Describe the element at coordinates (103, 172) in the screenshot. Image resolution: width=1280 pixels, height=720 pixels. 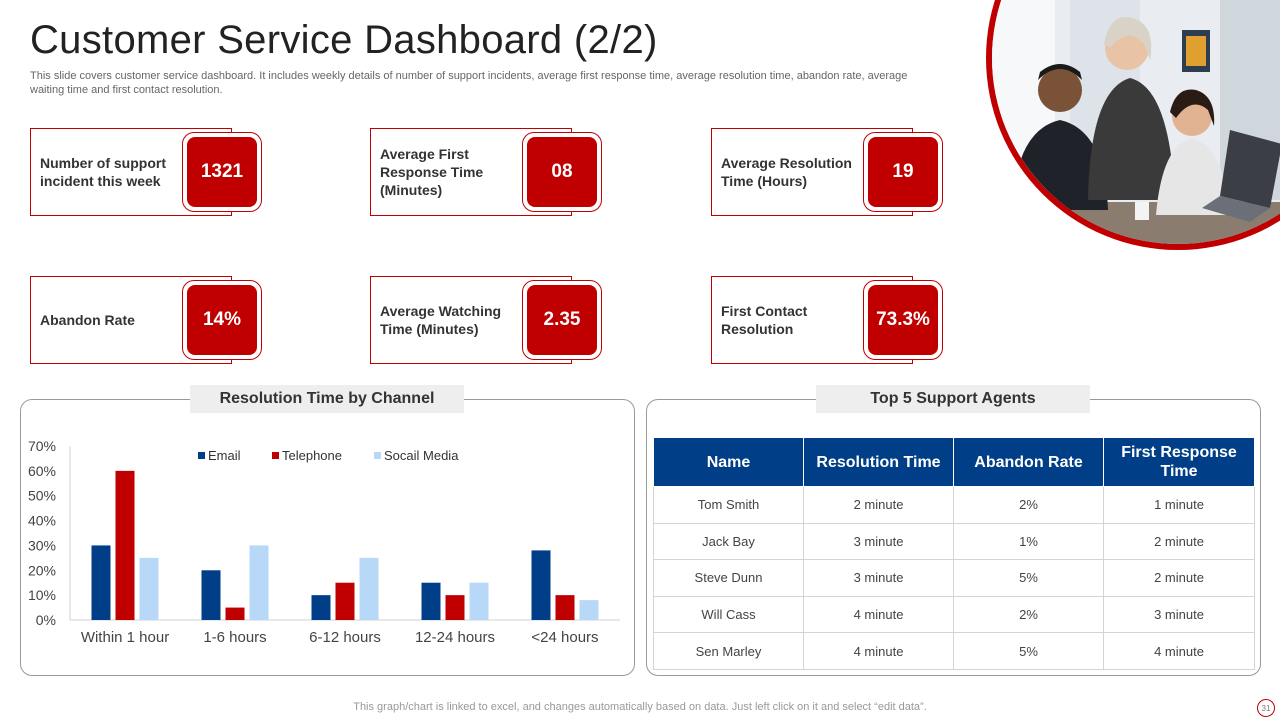
I see `kpi-label: Number of support incident this week` at that location.